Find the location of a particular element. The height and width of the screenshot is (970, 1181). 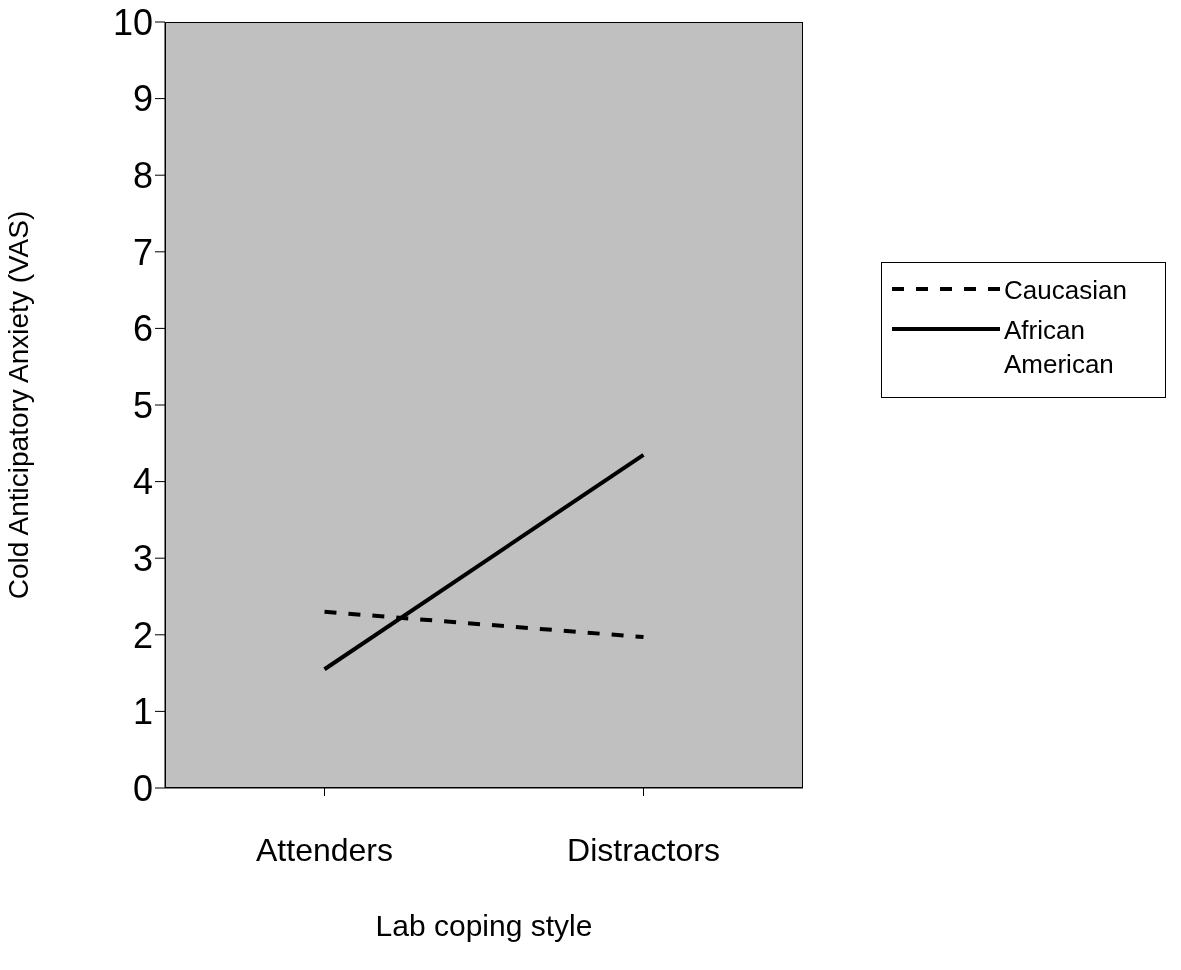

x-tick-label: Attenders is located at coordinates (324, 849).